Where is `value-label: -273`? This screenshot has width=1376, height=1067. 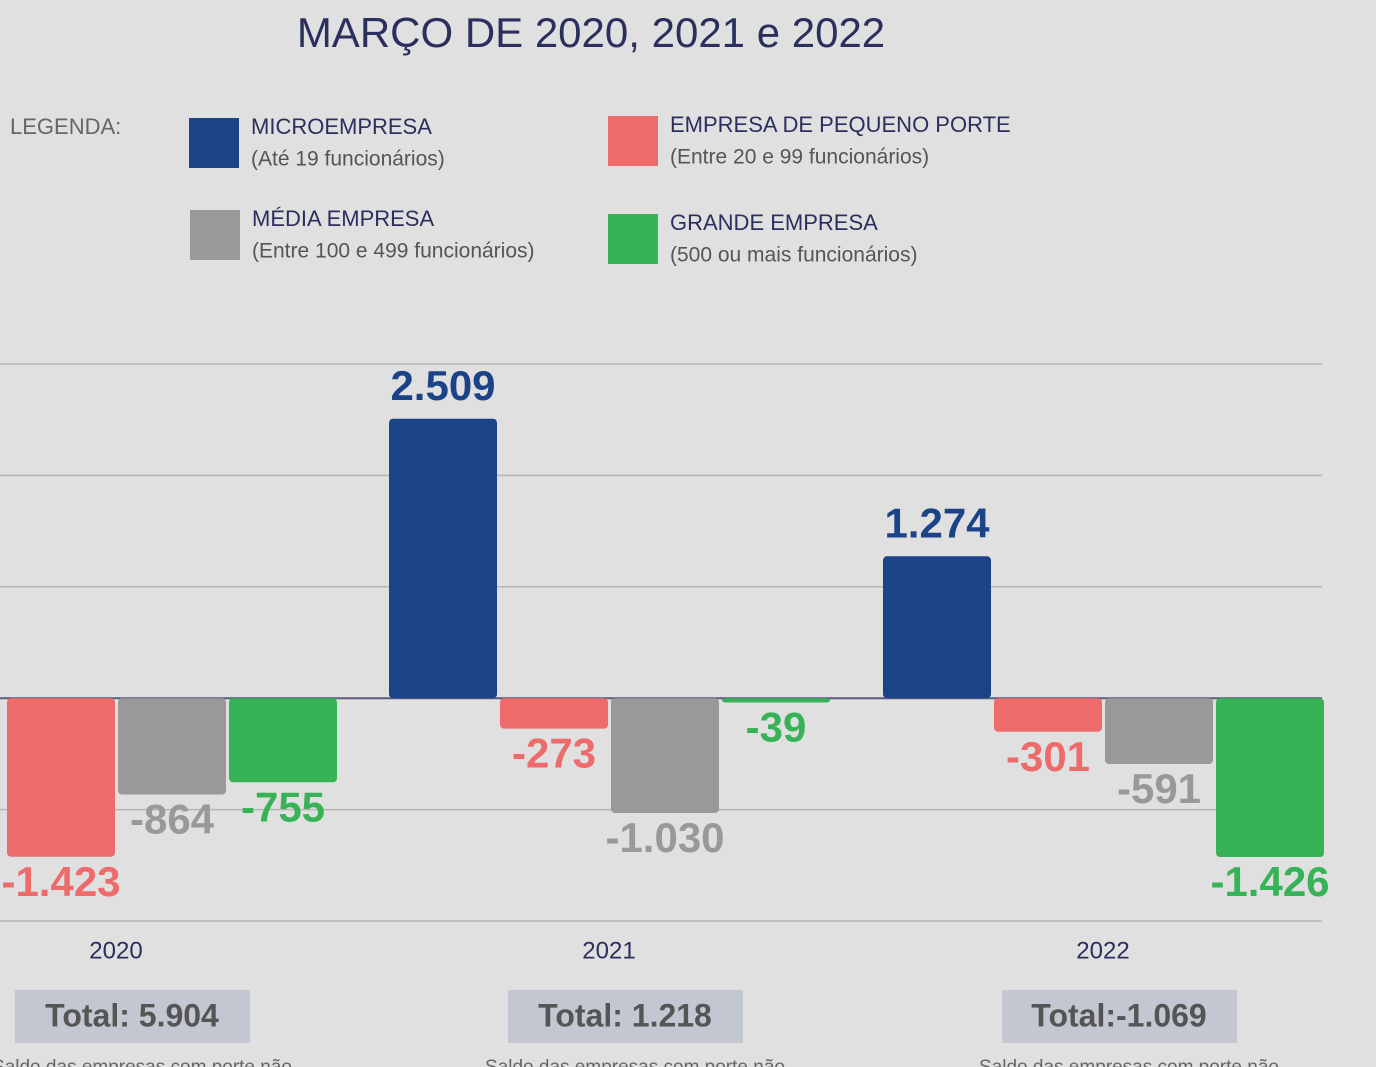 value-label: -273 is located at coordinates (554, 753).